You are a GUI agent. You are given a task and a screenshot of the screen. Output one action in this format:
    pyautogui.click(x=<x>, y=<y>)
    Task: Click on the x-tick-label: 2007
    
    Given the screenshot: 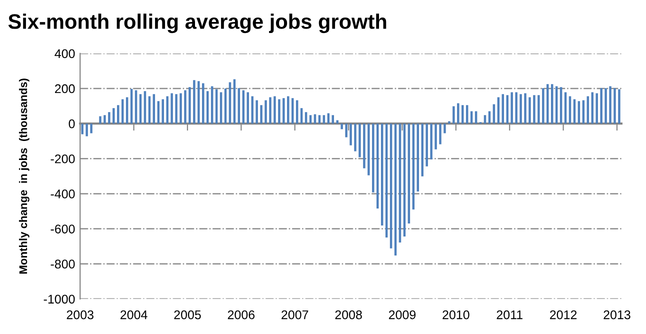 What is the action you would take?
    pyautogui.click(x=295, y=315)
    